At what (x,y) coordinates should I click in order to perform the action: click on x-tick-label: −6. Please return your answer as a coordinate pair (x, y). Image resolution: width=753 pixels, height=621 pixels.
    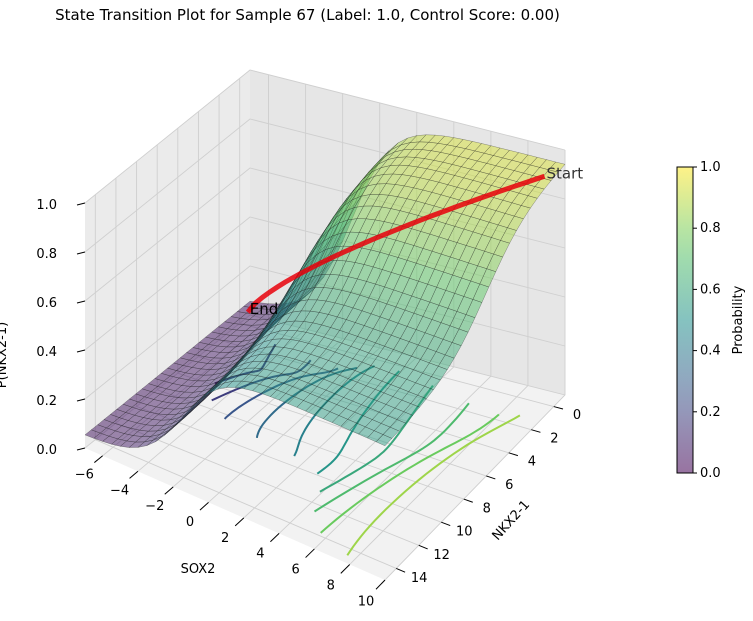
    Looking at the image, I should click on (84, 475).